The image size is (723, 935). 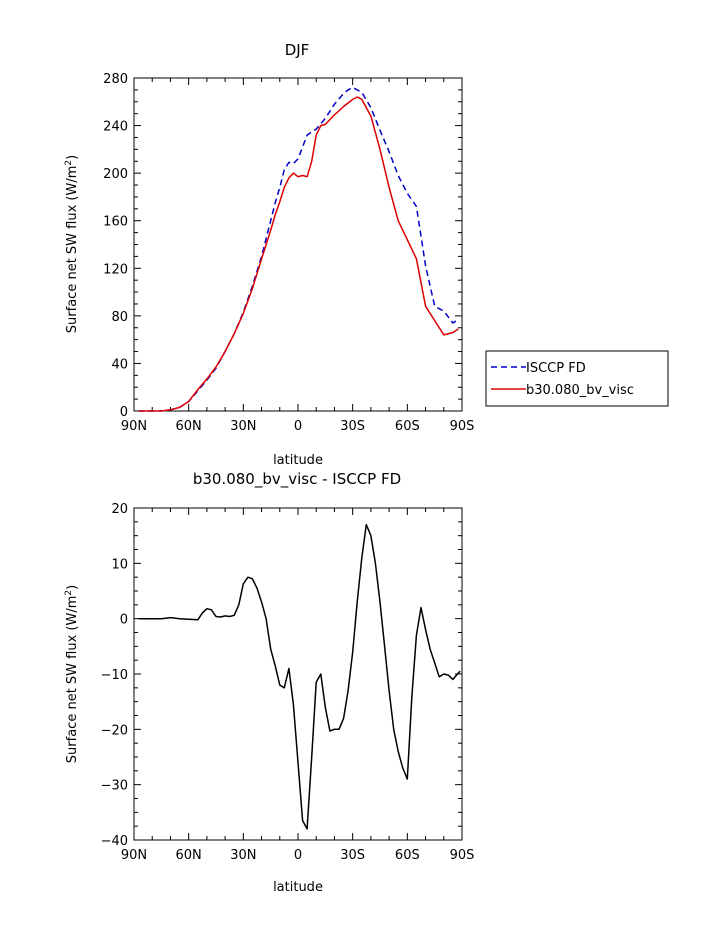 What do you see at coordinates (114, 675) in the screenshot?
I see `bottom-y-tick-label: −10` at bounding box center [114, 675].